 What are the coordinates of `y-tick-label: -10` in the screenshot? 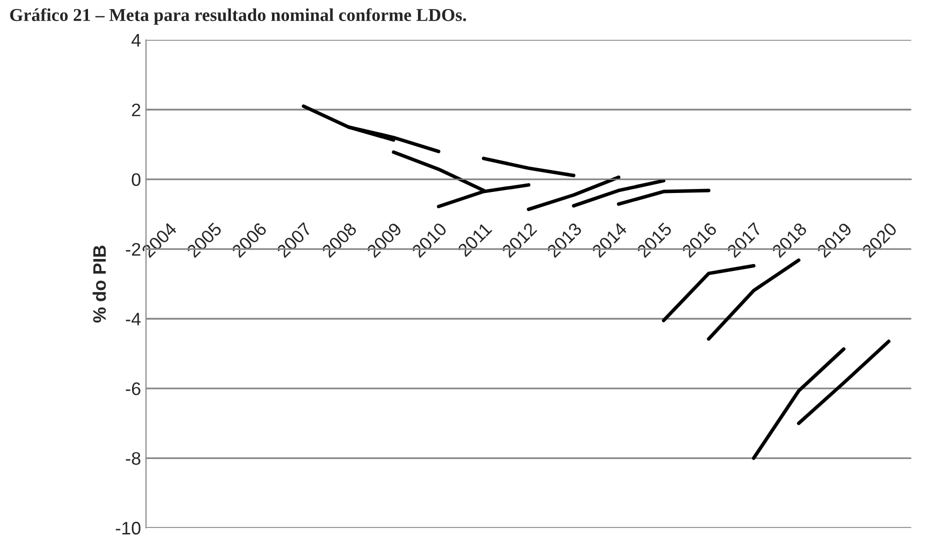 It's located at (128, 528).